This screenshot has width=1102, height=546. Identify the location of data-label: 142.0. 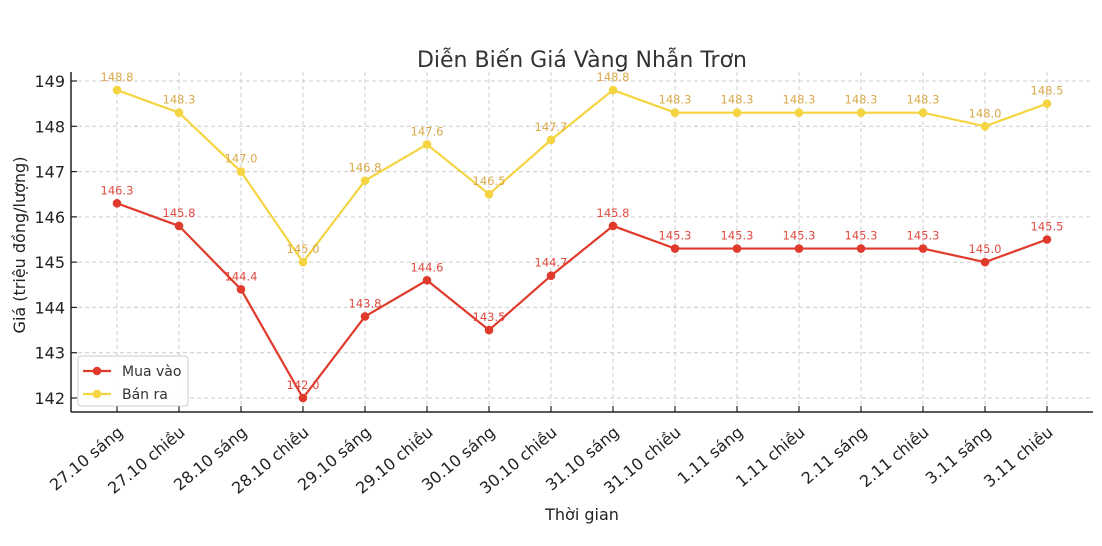
(303, 385).